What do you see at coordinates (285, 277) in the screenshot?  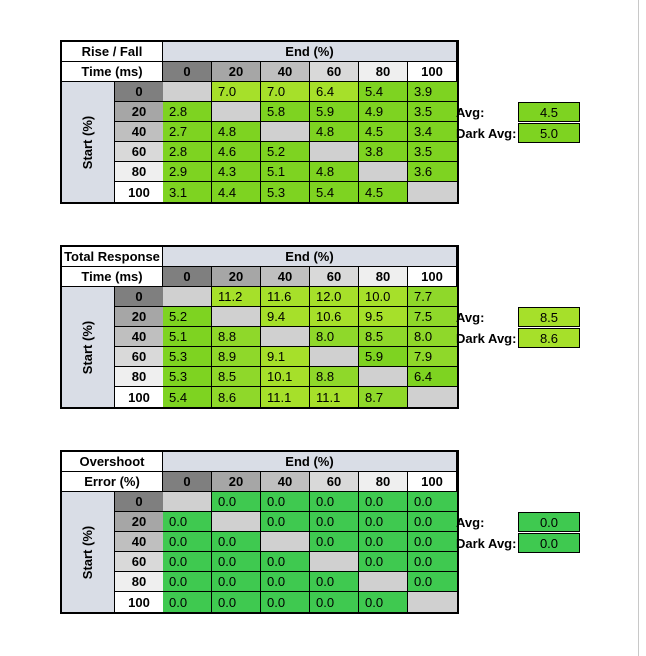 I see `column-header: 40` at bounding box center [285, 277].